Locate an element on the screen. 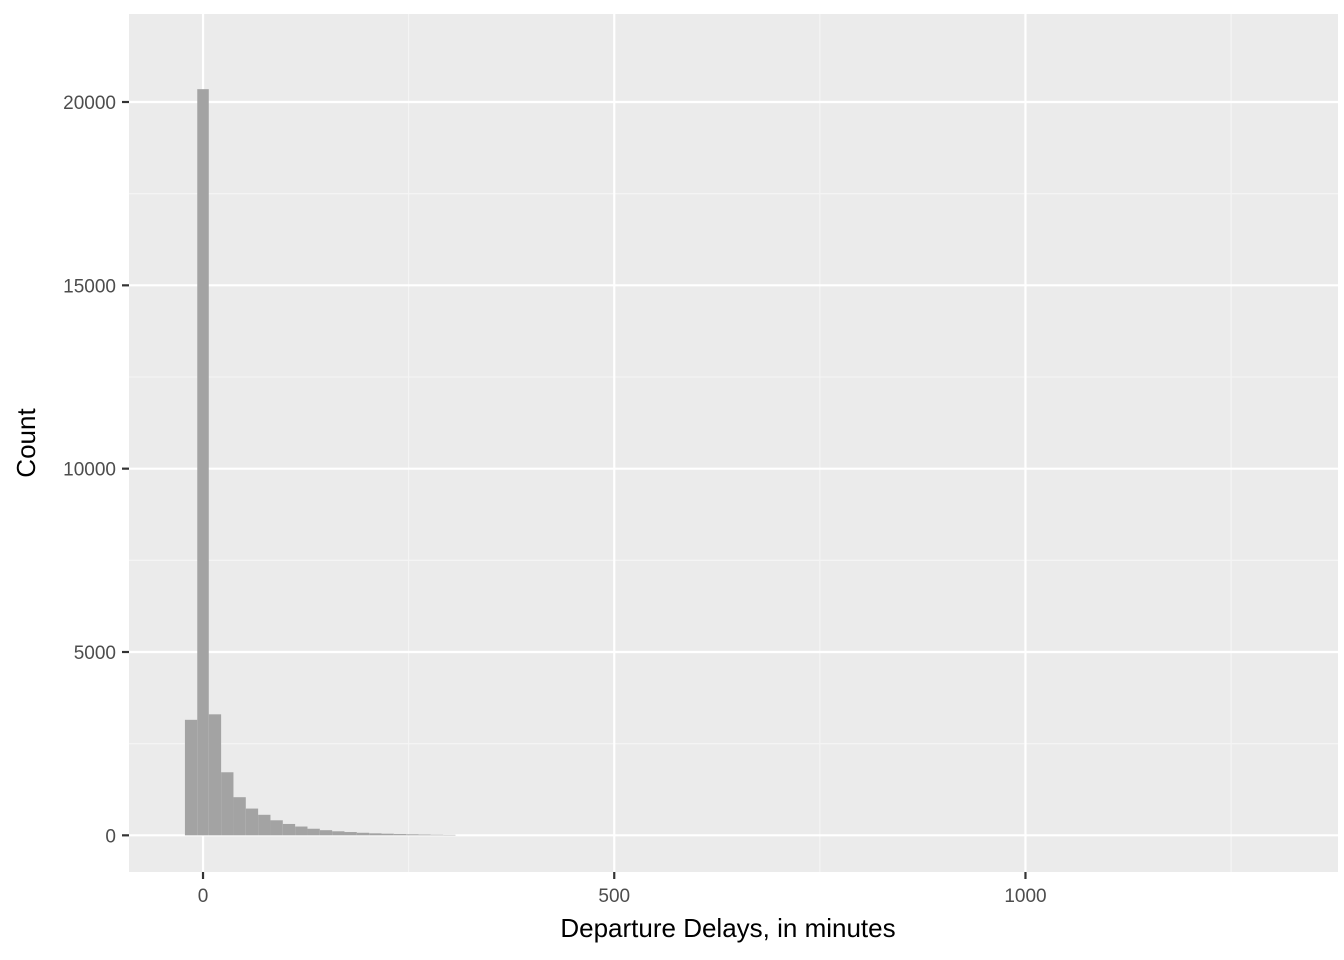 This screenshot has width=1344, height=960. y-axis-title: Count is located at coordinates (26, 443).